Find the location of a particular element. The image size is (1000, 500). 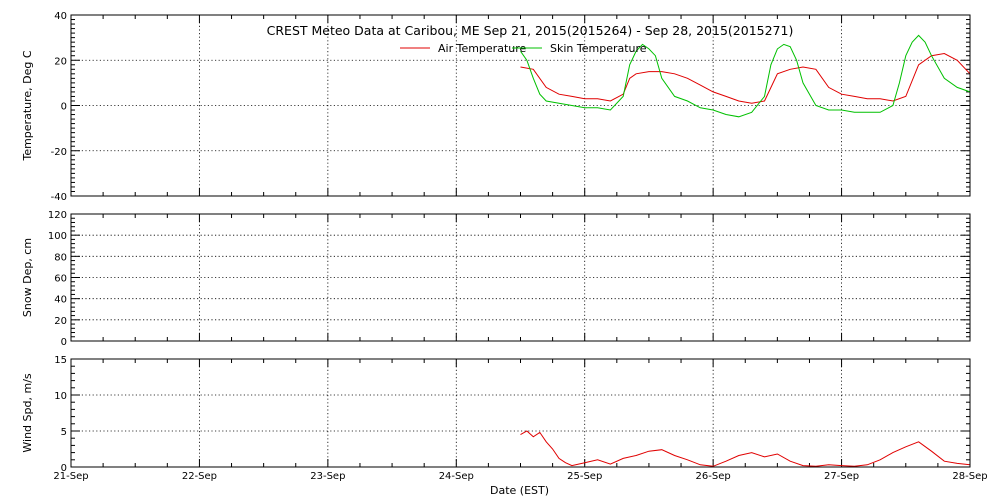

y-tick-label: -40 is located at coordinates (59, 197).